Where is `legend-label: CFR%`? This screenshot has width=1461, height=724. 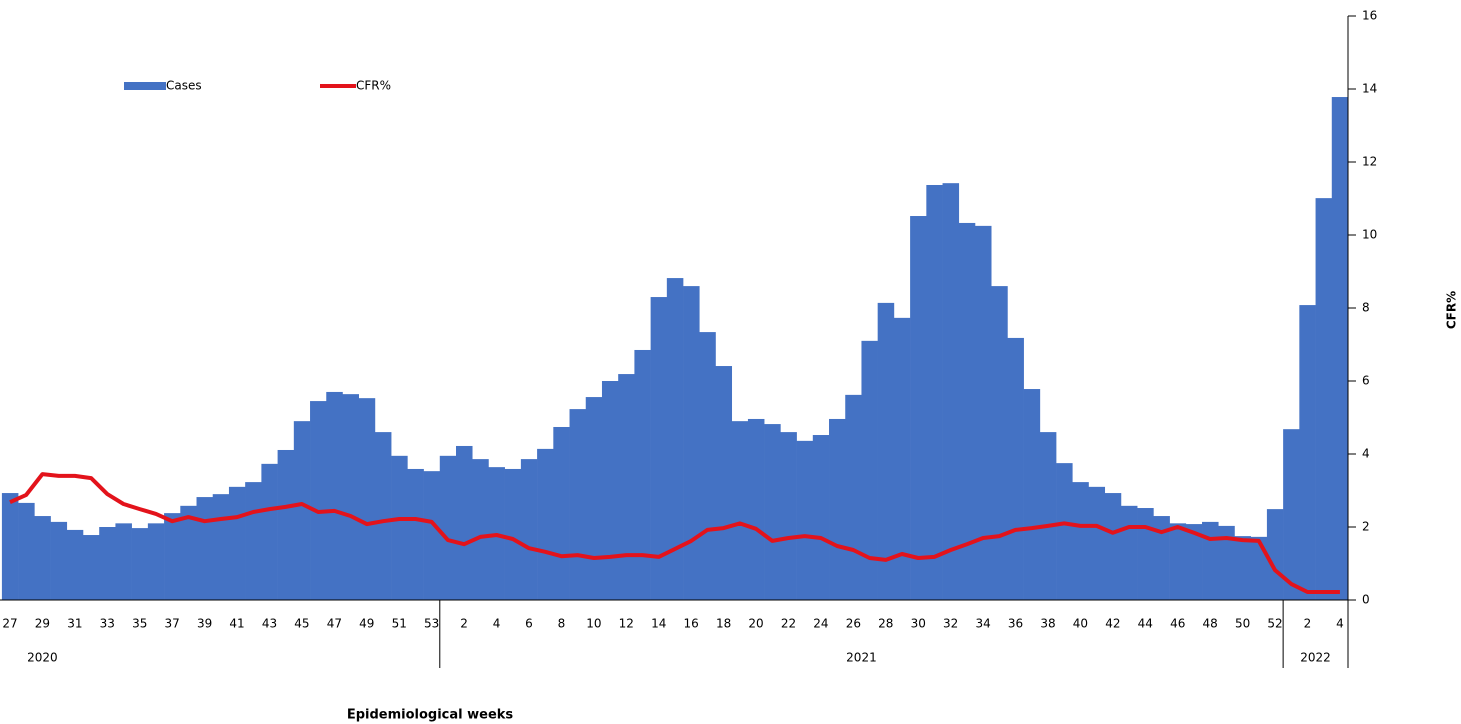
legend-label: CFR% is located at coordinates (373, 86).